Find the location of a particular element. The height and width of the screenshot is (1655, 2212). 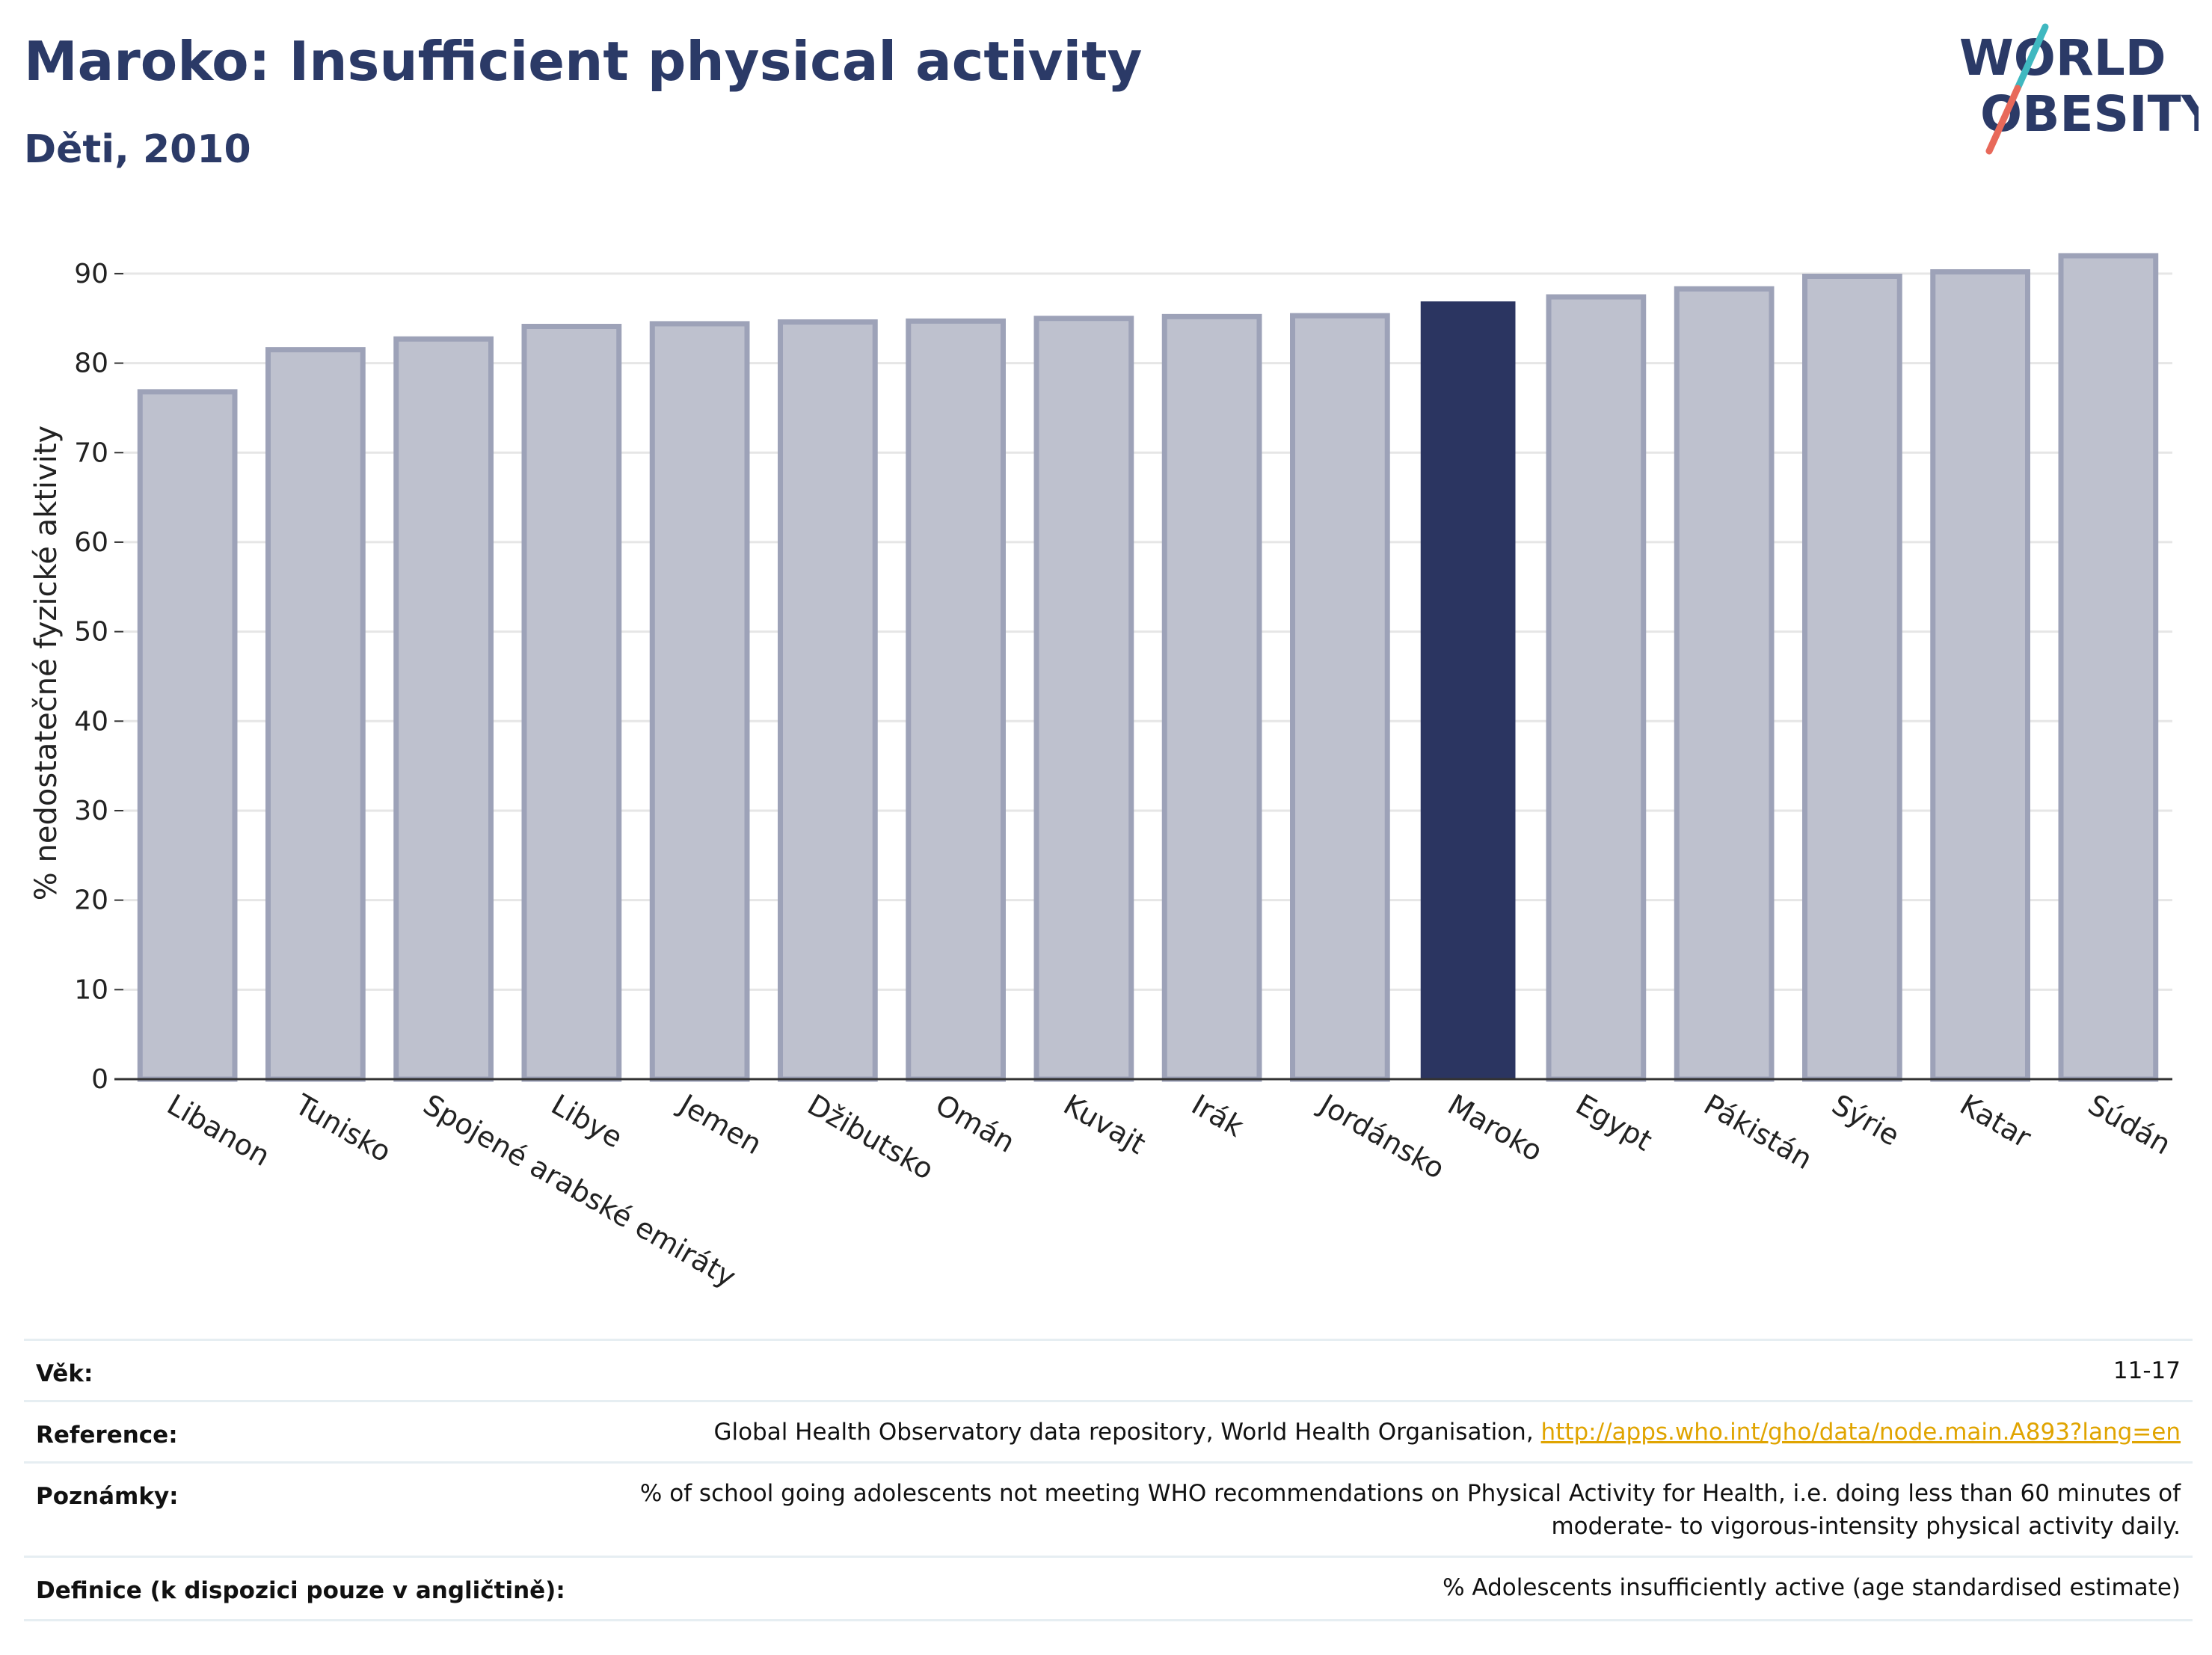

y-tick-label: 90 is located at coordinates (91, 274).